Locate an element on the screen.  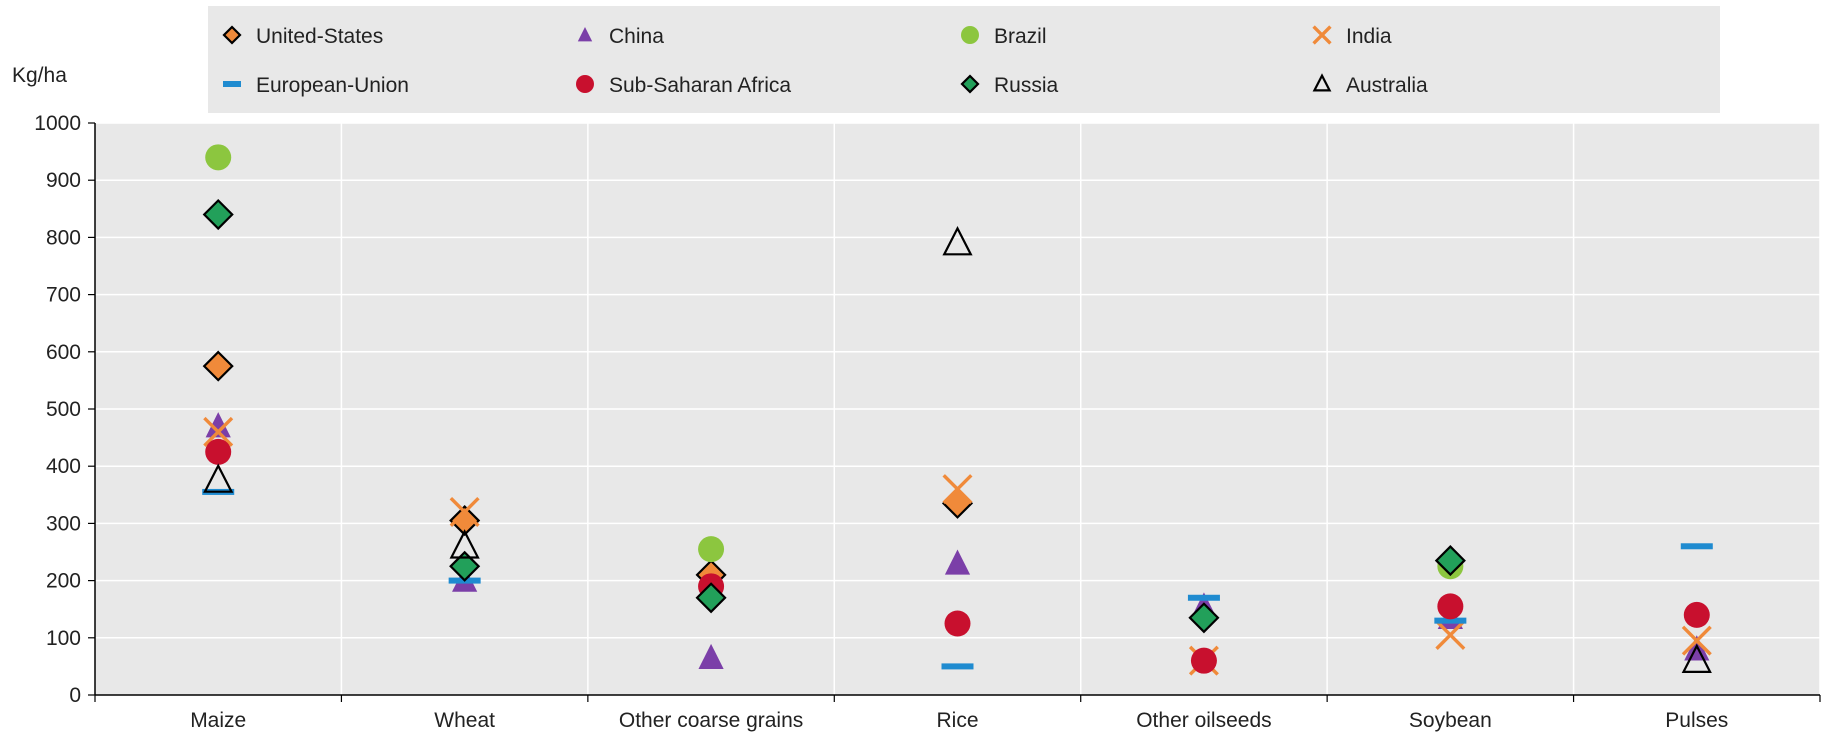
y-tick-label-1000: 1000 is located at coordinates (57, 123).